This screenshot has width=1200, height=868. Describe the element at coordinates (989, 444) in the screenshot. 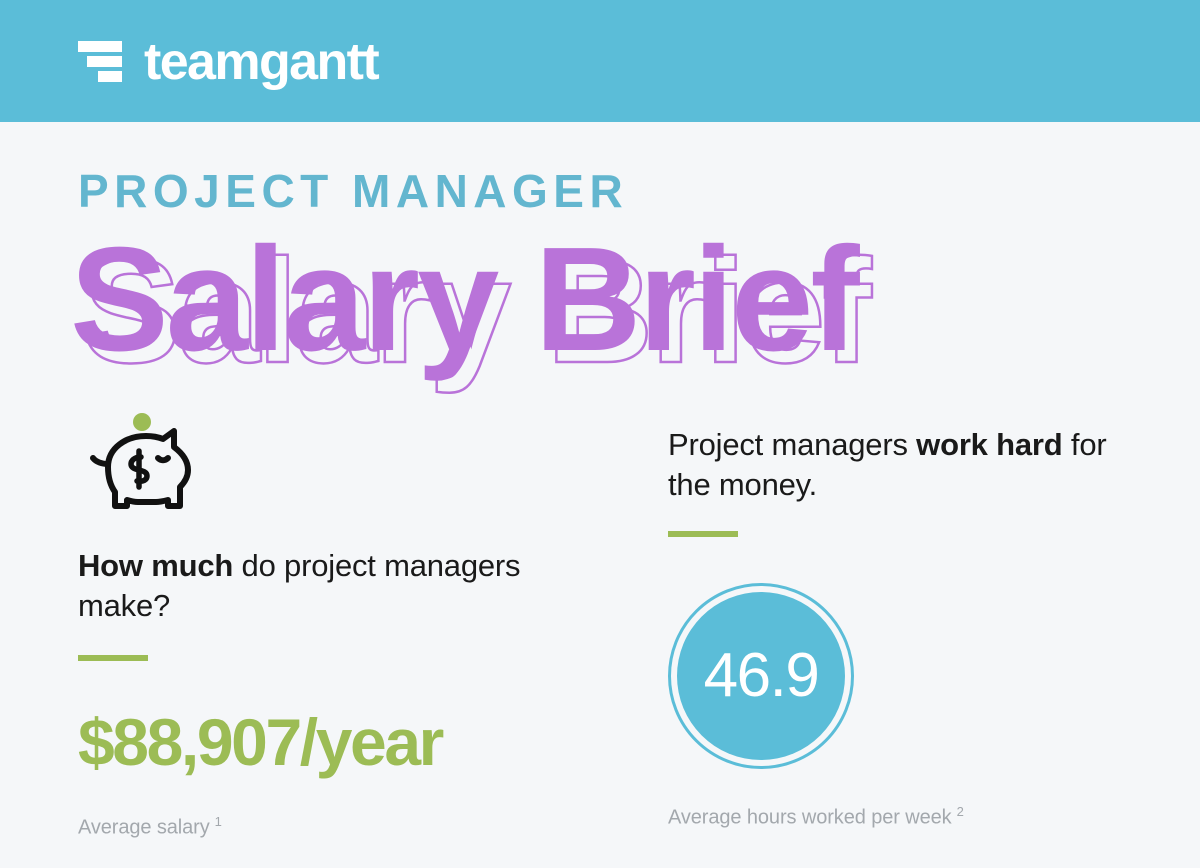

I see `hours-lead-bold: work hard` at that location.